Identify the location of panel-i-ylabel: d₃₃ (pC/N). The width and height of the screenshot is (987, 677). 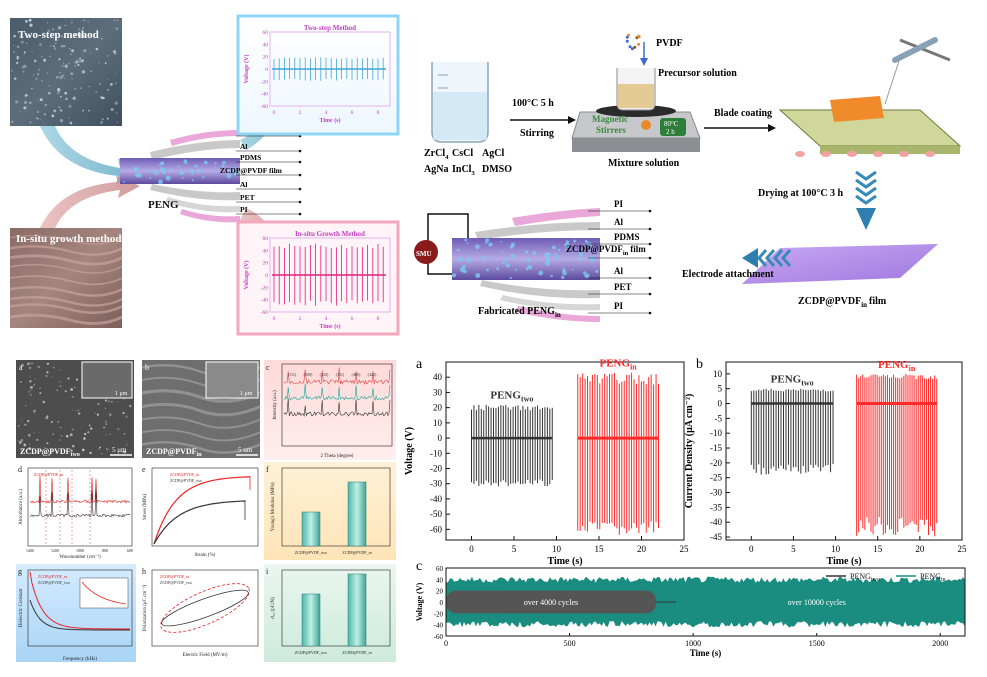
(273, 608).